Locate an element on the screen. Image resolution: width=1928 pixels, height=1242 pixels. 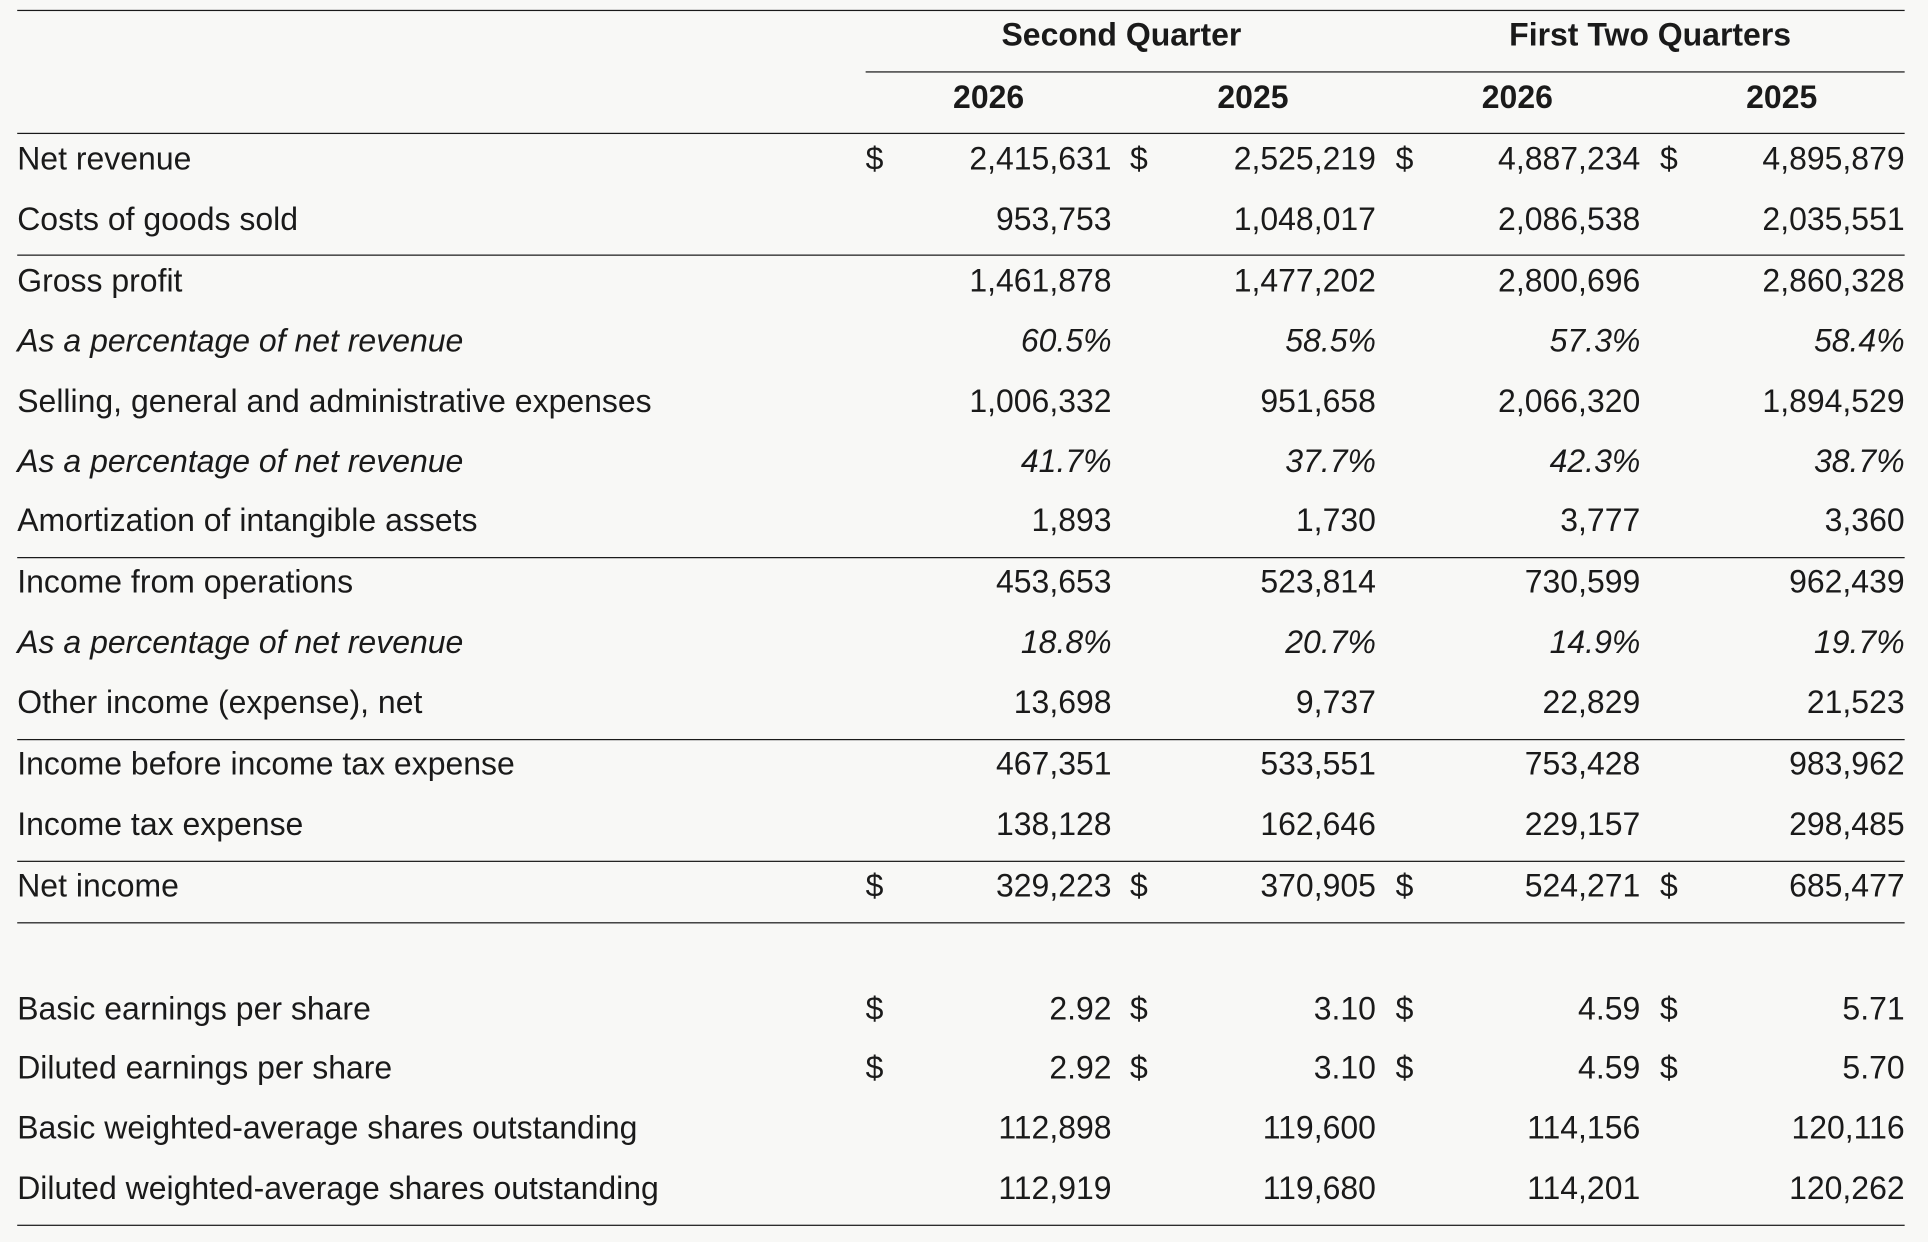
cell-value: 1,893 is located at coordinates (1071, 520).